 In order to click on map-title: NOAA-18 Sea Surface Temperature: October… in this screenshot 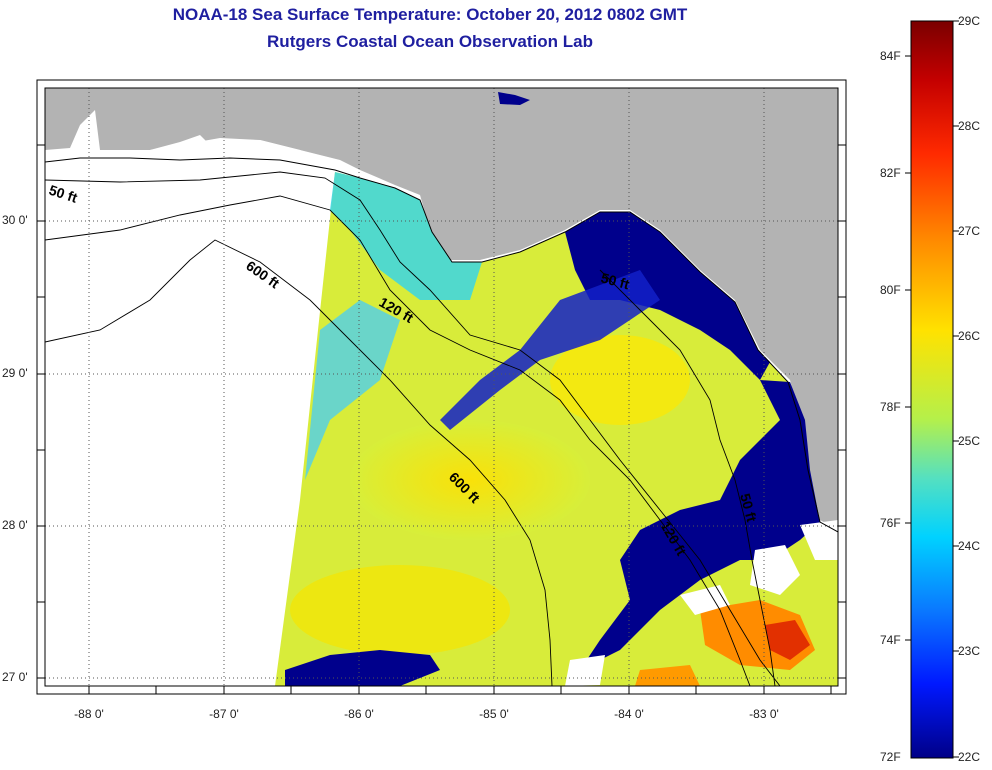, I will do `click(430, 14)`.